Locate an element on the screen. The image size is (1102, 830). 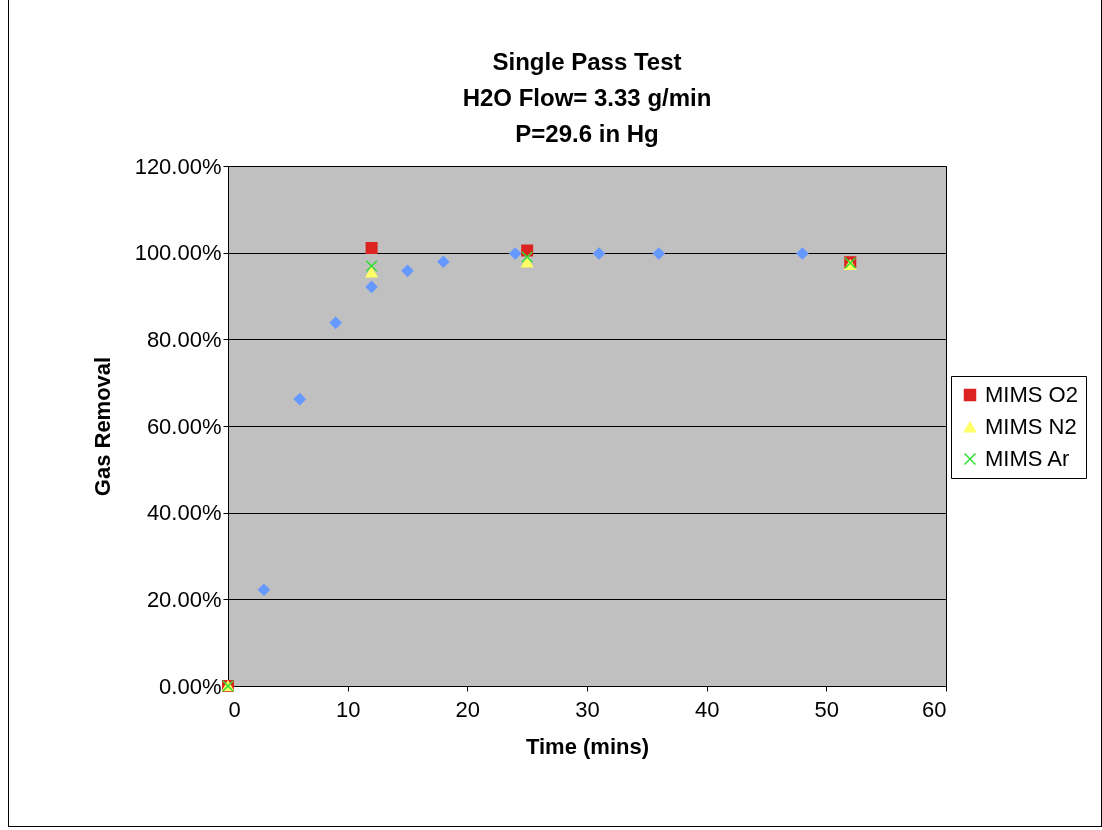
legend-label: MIMS Ar is located at coordinates (1027, 458).